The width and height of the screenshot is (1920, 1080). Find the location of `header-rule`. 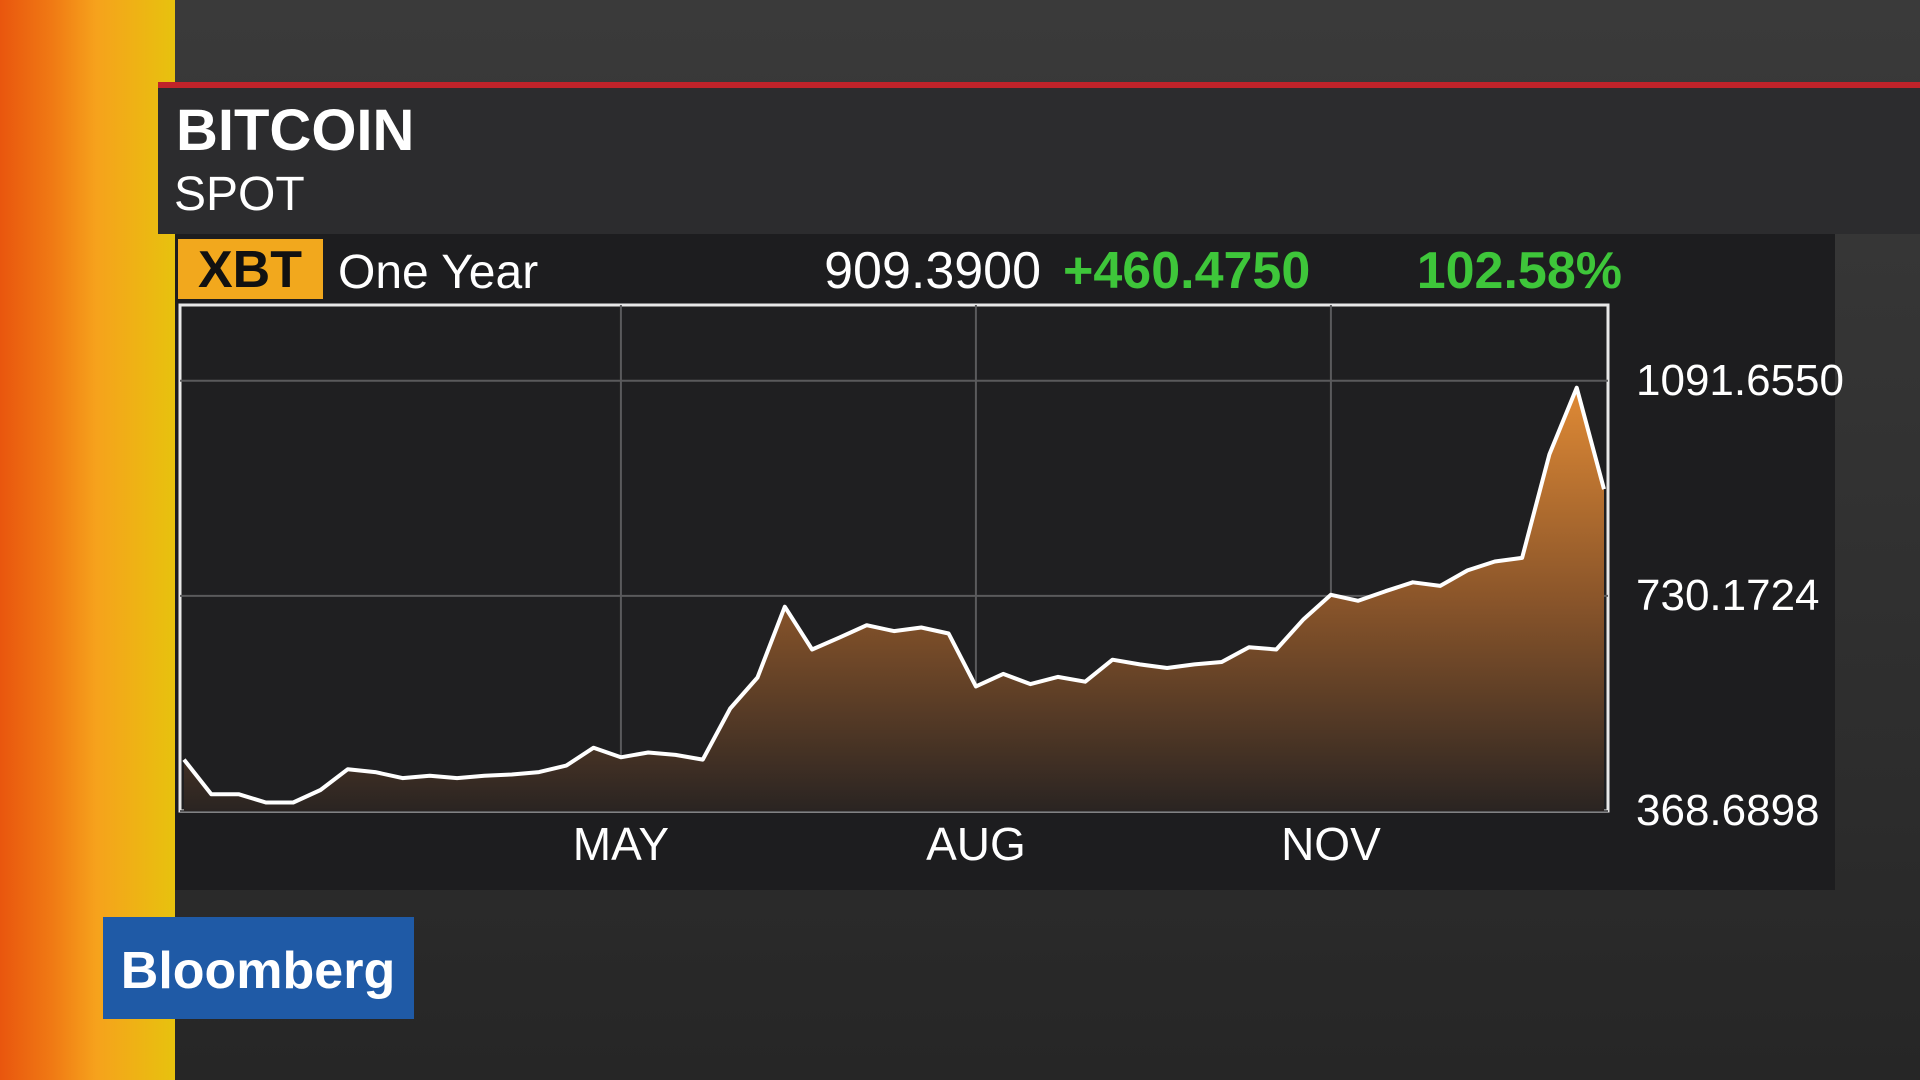

header-rule is located at coordinates (1039, 85).